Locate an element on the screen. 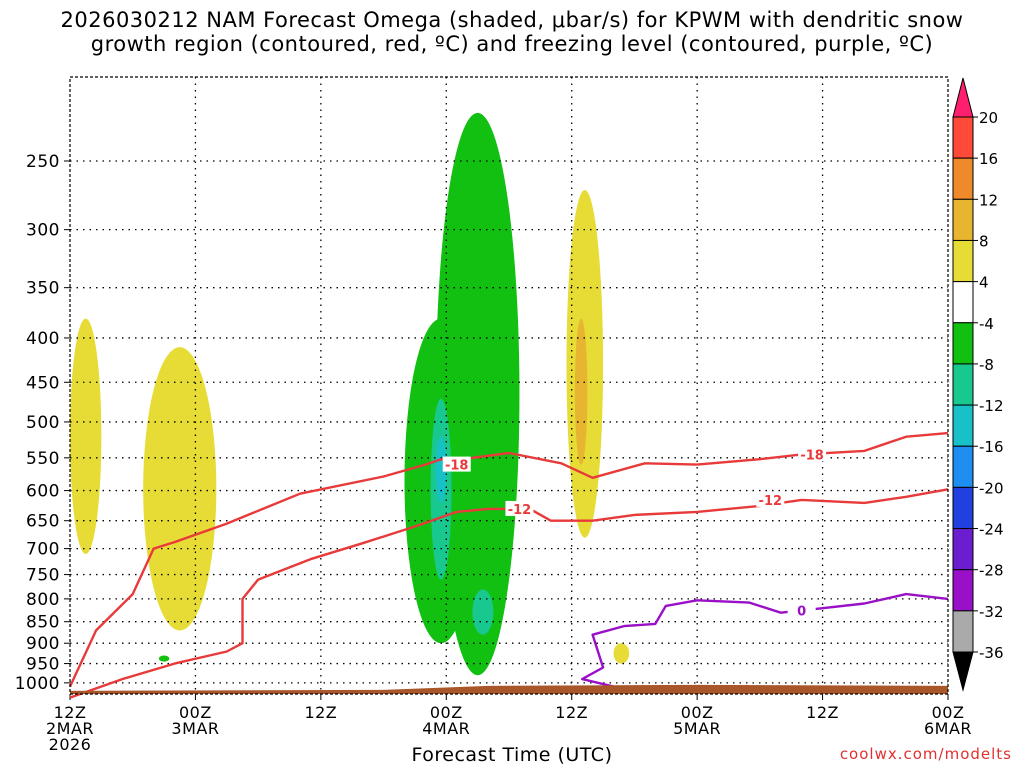 Image resolution: width=1024 pixels, height=768 pixels. colorbar-label: 16 is located at coordinates (988, 159).